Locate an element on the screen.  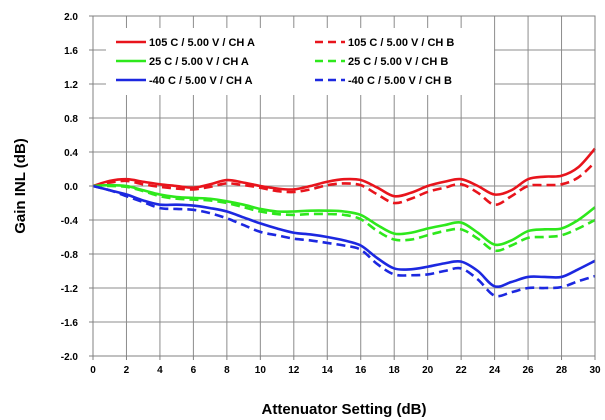
x-tick-label: 2 is located at coordinates (127, 370).